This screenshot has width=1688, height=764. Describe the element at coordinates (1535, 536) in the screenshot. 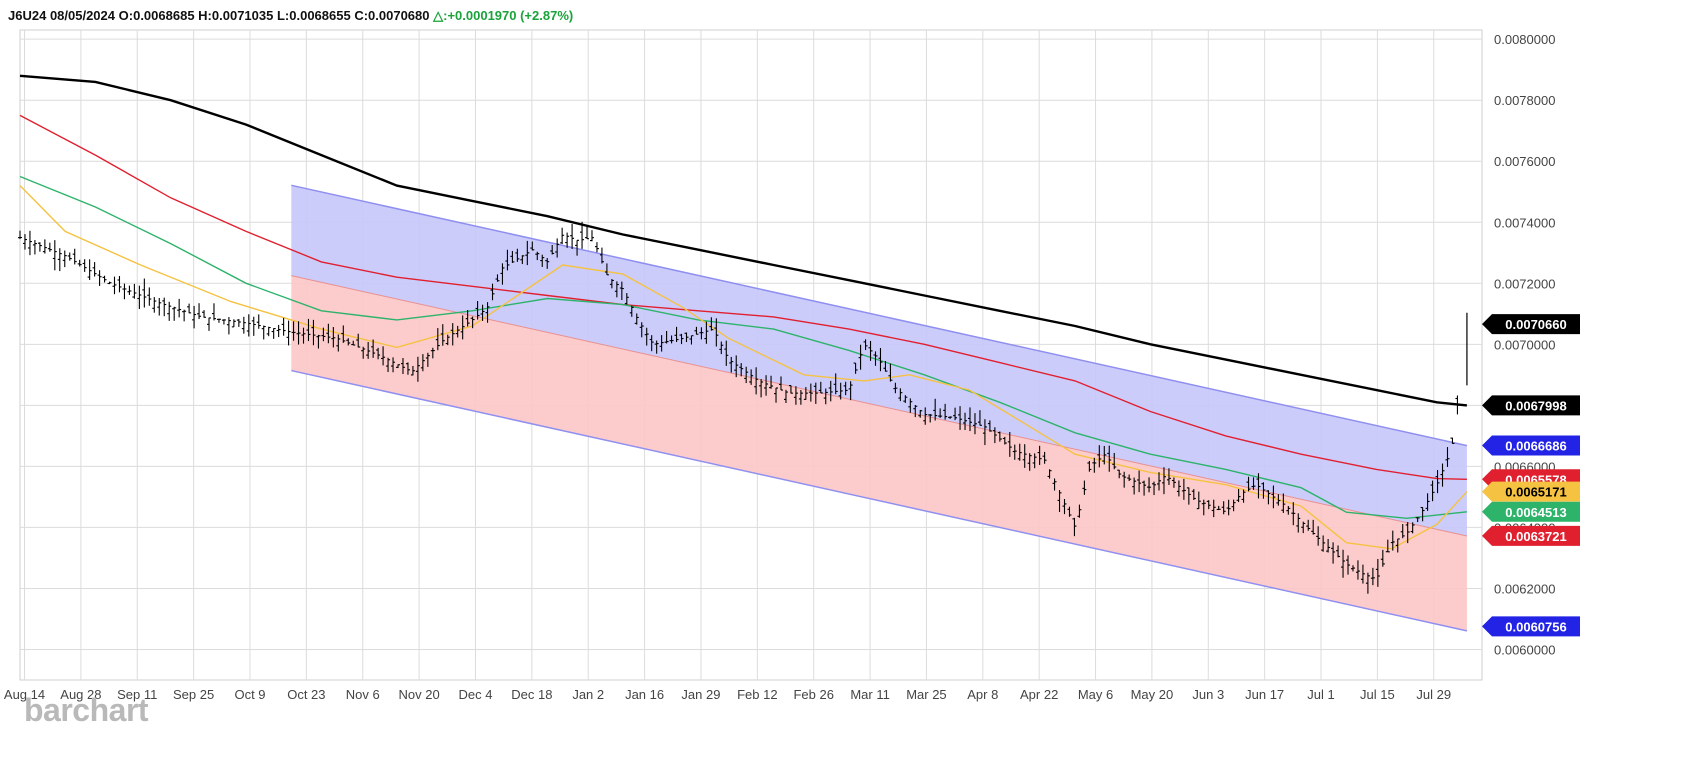

I see `svg-text: 0.0063721` at that location.